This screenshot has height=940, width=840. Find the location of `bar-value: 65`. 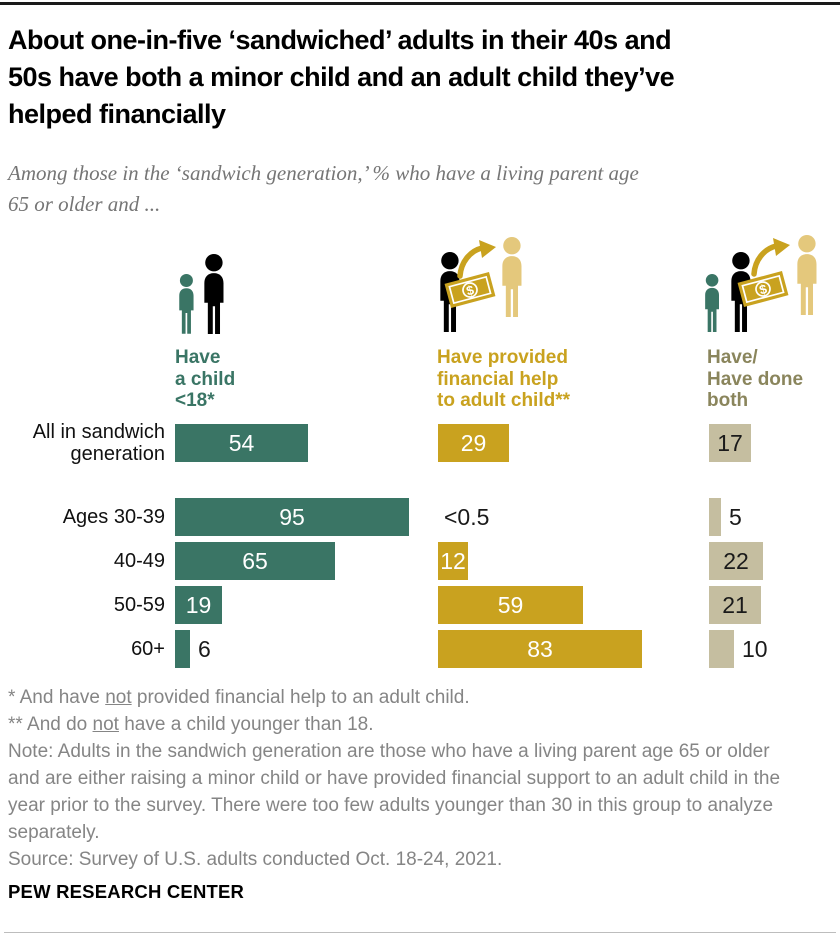

bar-value: 65 is located at coordinates (255, 561).